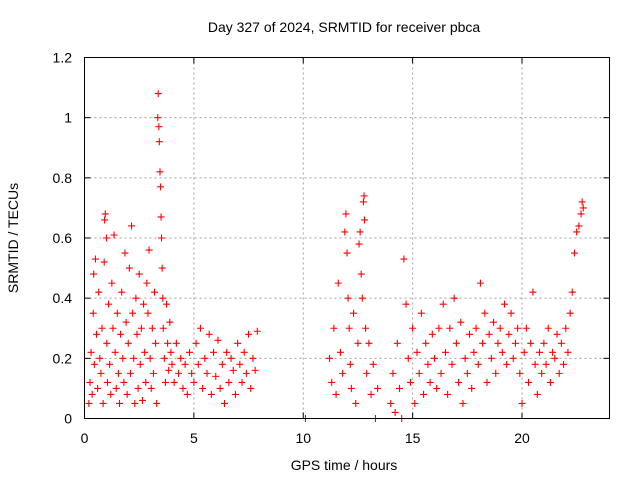  Describe the element at coordinates (63, 298) in the screenshot. I see `y-tick-label: 0.4` at that location.